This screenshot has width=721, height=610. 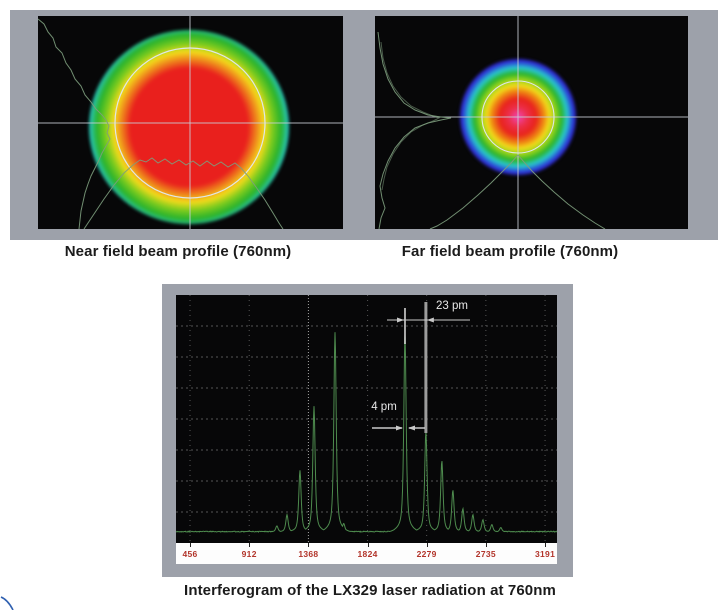 I want to click on x-tick-label: 2279, so click(x=426, y=554).